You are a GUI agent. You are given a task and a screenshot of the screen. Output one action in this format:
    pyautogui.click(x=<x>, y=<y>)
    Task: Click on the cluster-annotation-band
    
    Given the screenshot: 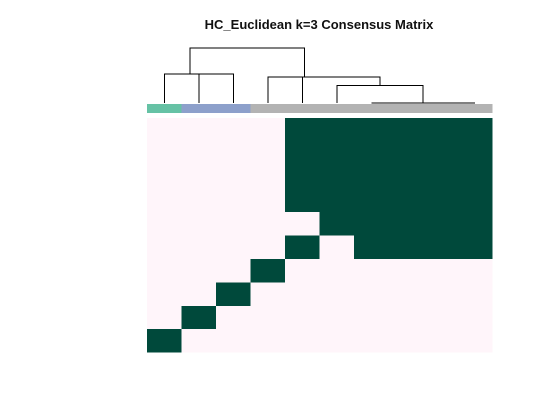 What is the action you would take?
    pyautogui.click(x=320, y=108)
    